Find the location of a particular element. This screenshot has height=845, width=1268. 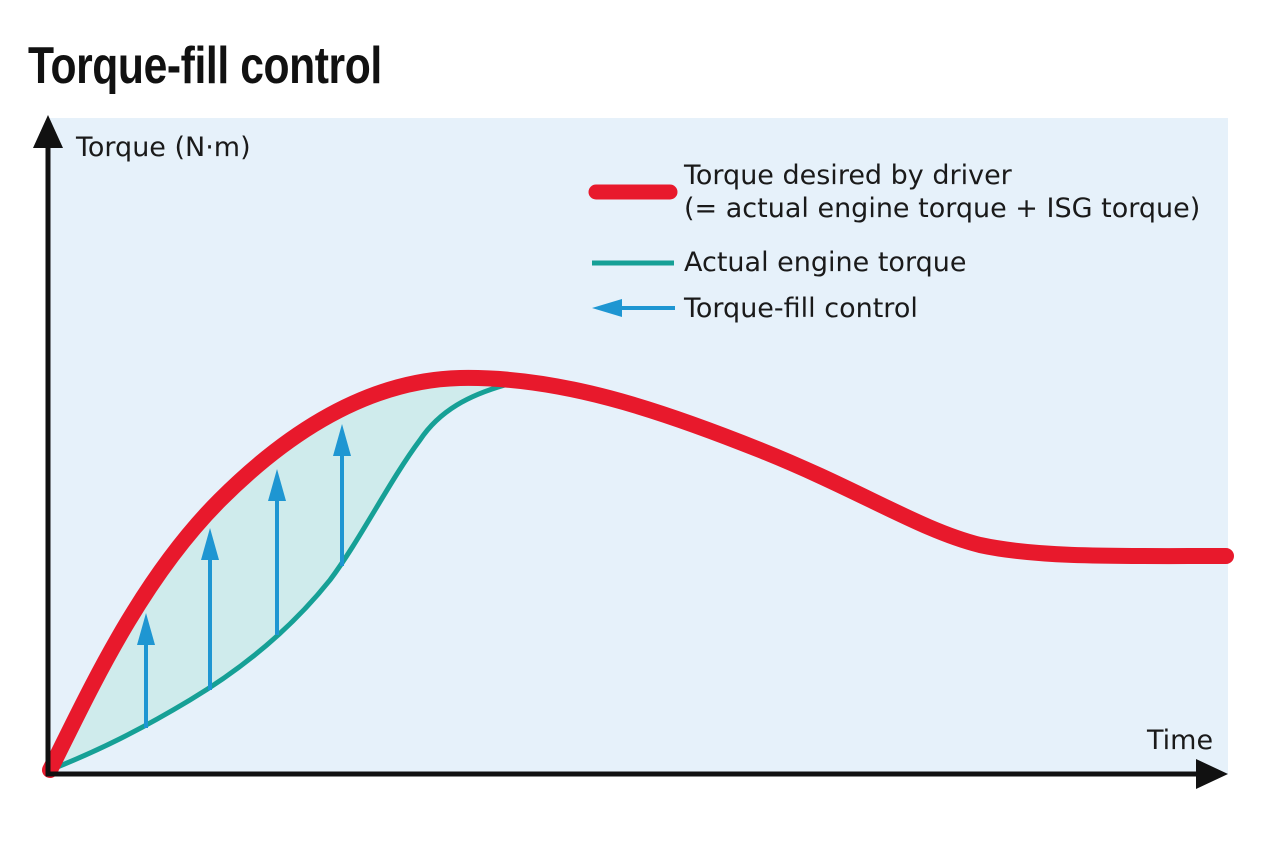

x-axis-arrowhead is located at coordinates (1212, 774).